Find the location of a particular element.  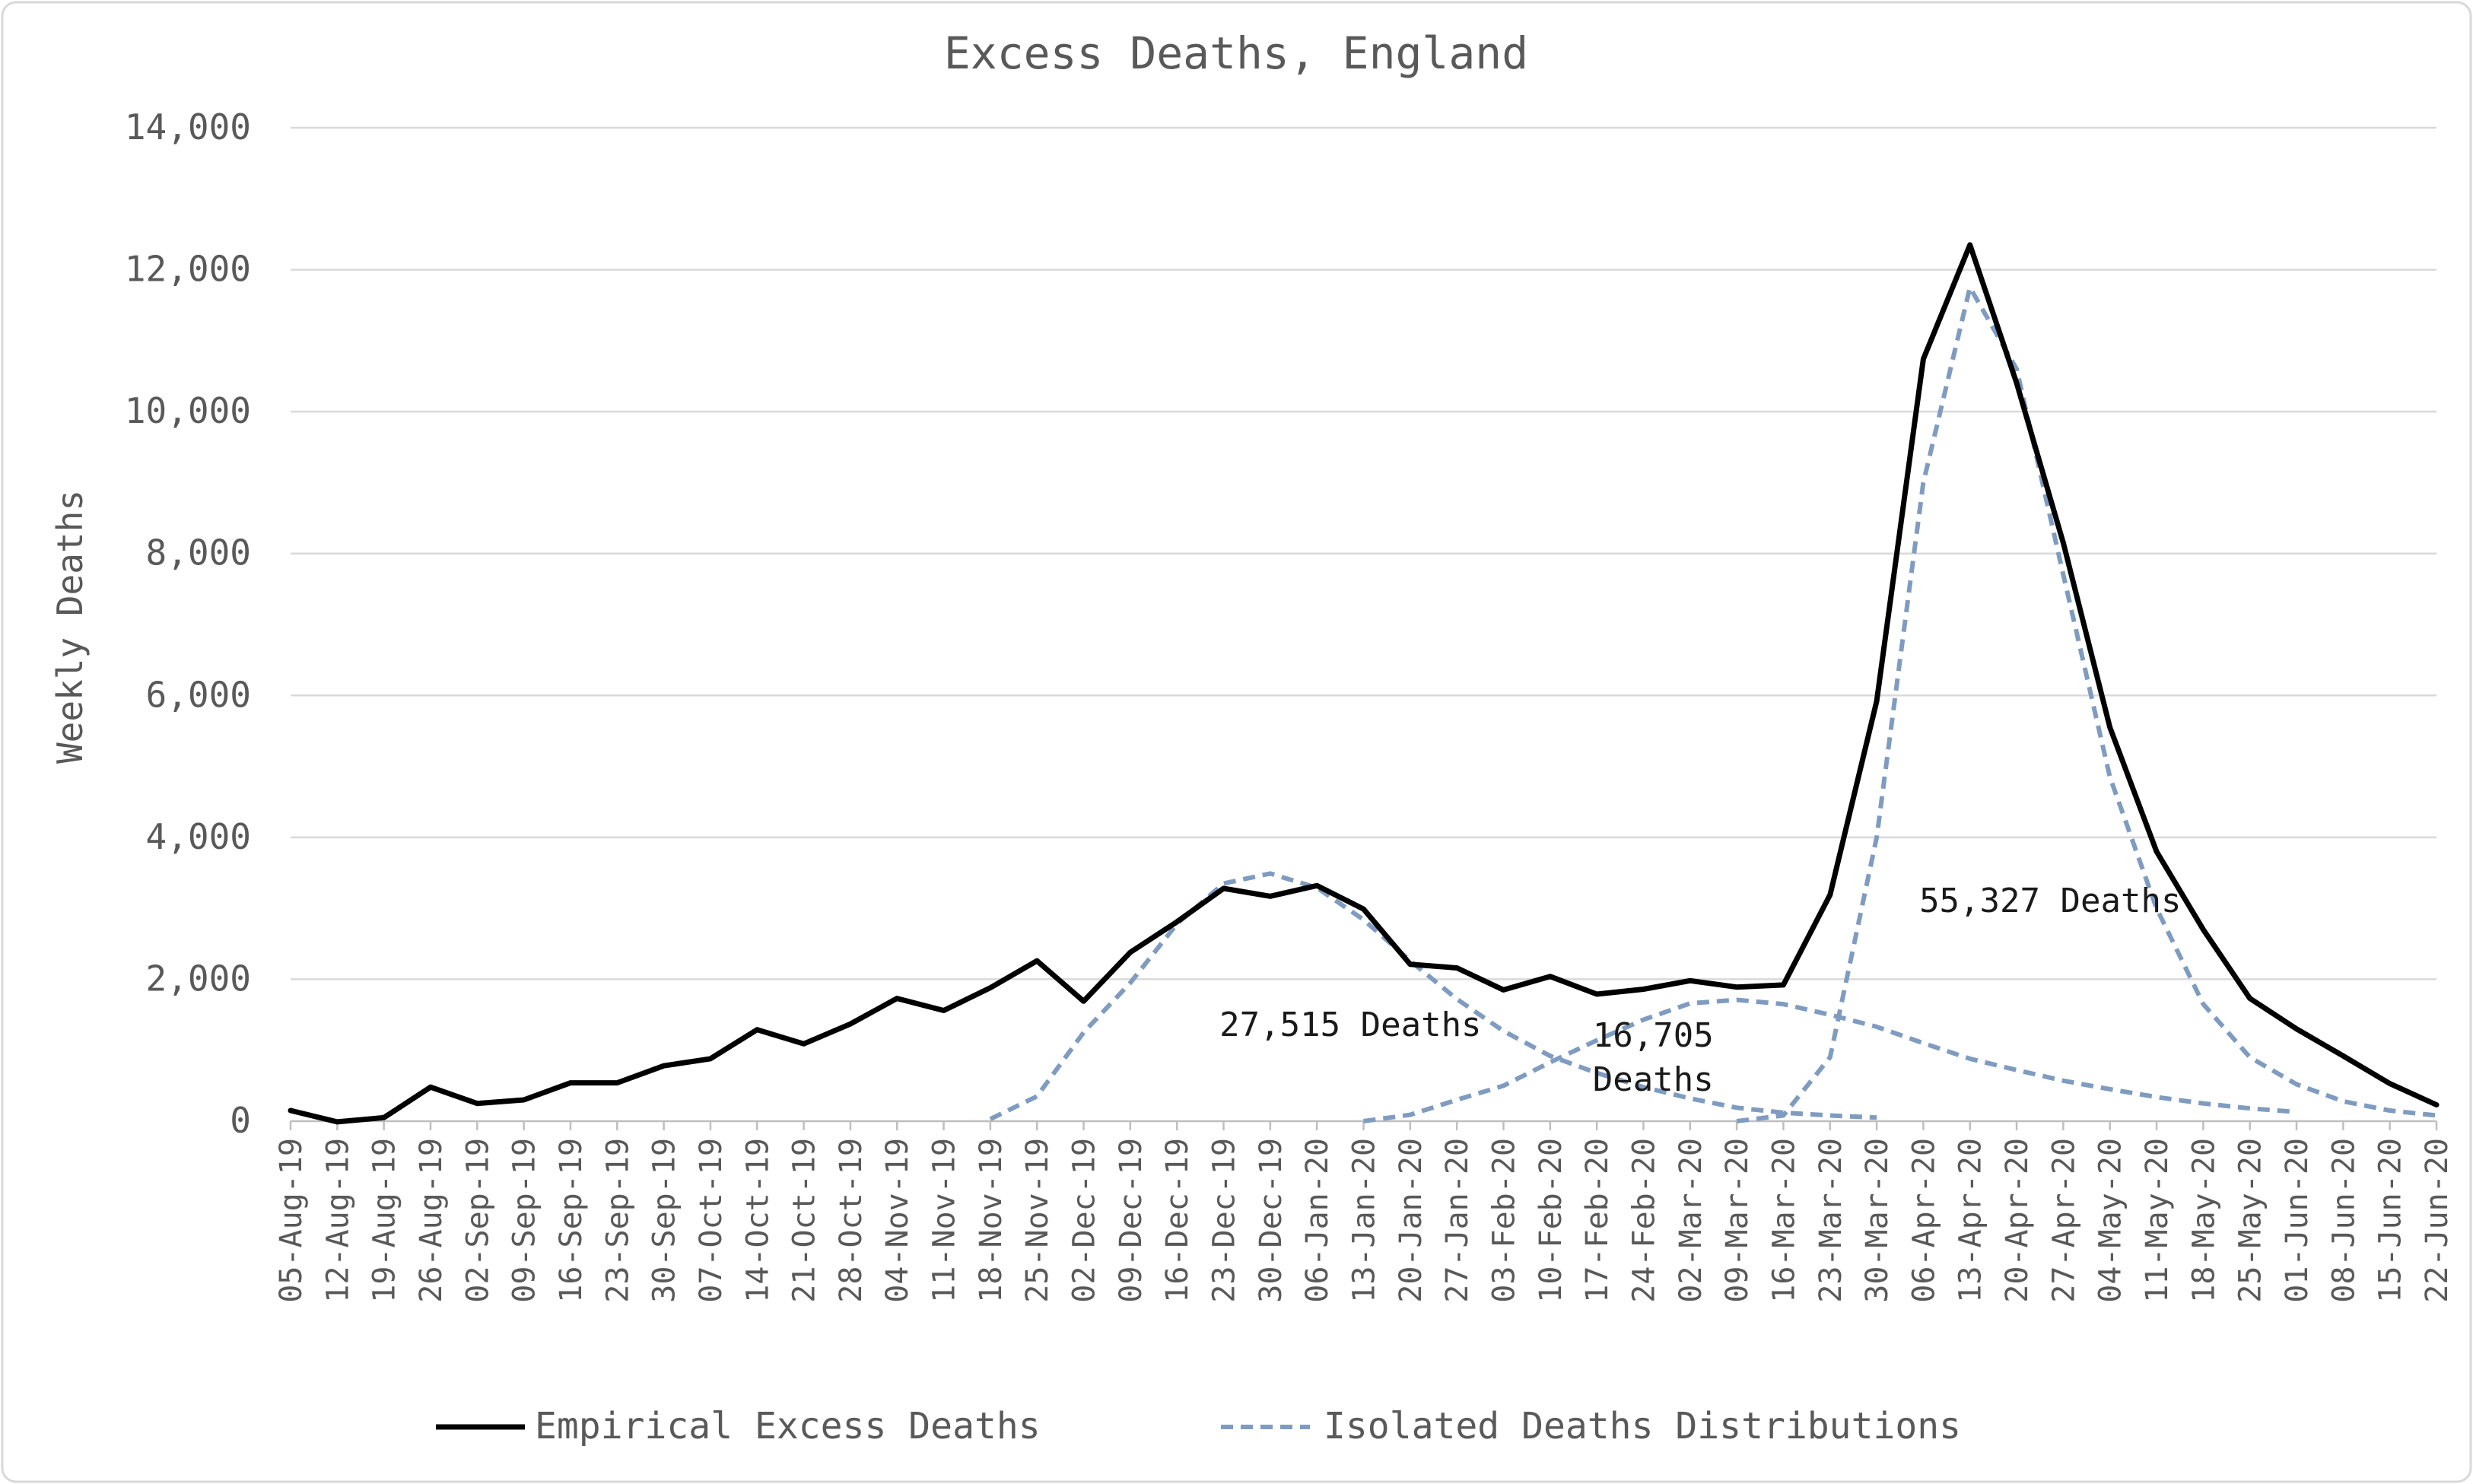

annotation-label: 55,327 Deaths is located at coordinates (2050, 901).